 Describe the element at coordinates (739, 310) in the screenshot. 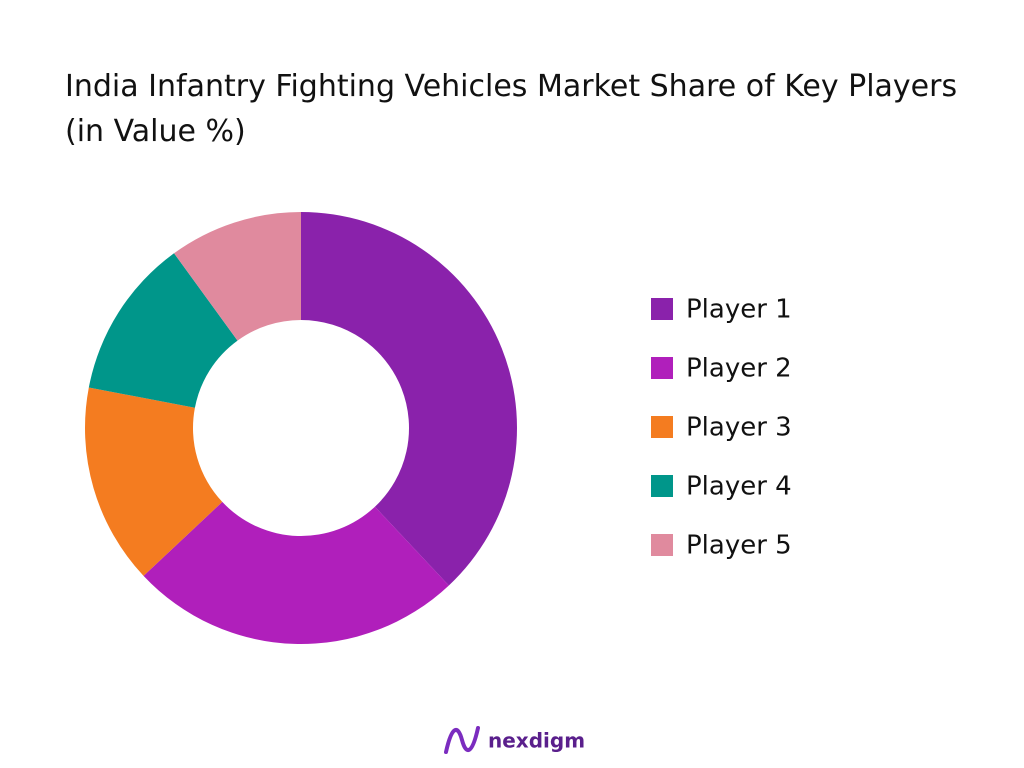

I see `legend-label: Player 1` at that location.